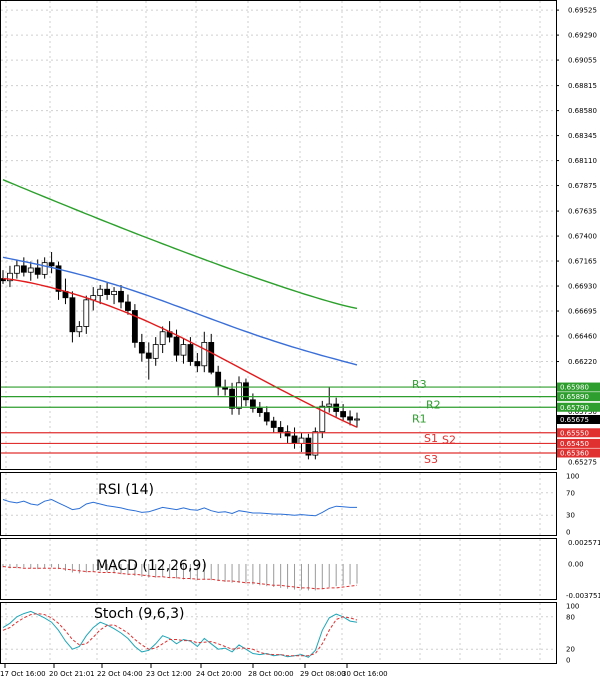 The image size is (600, 681). What do you see at coordinates (582, 362) in the screenshot?
I see `price-tick-label: 0.66220` at bounding box center [582, 362].